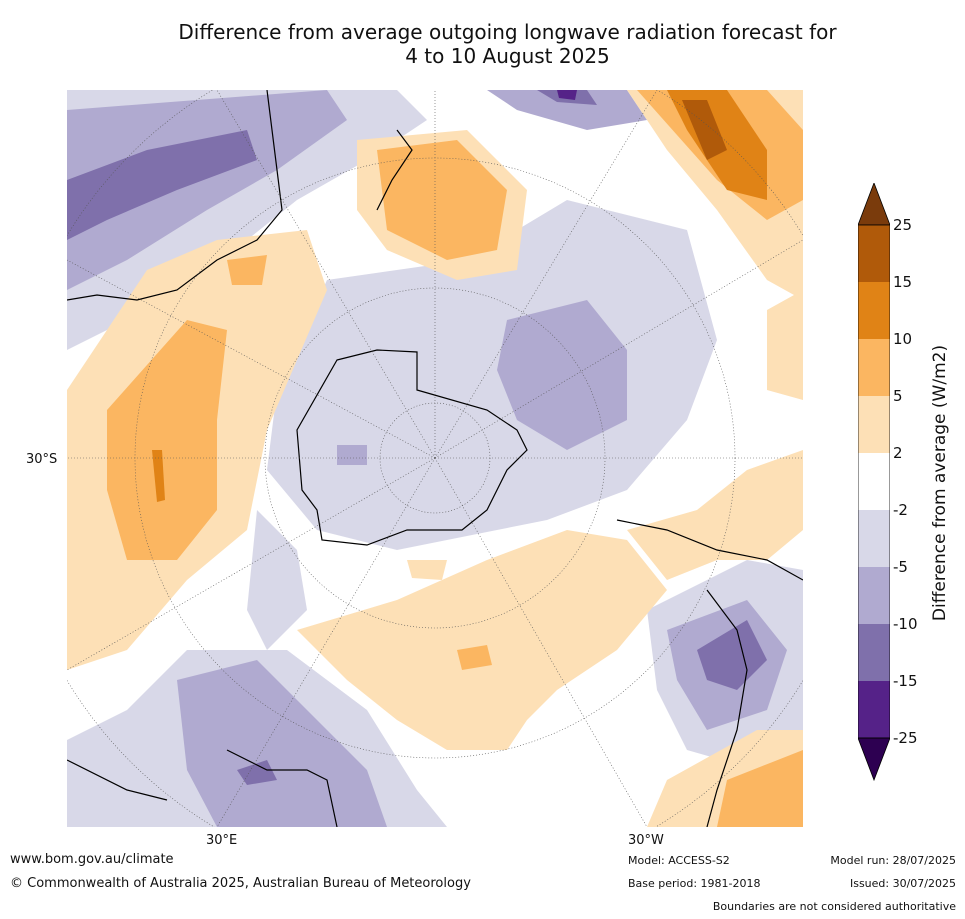  What do you see at coordinates (727, 708) in the screenshot?
I see `south-america-west-coastline` at bounding box center [727, 708].